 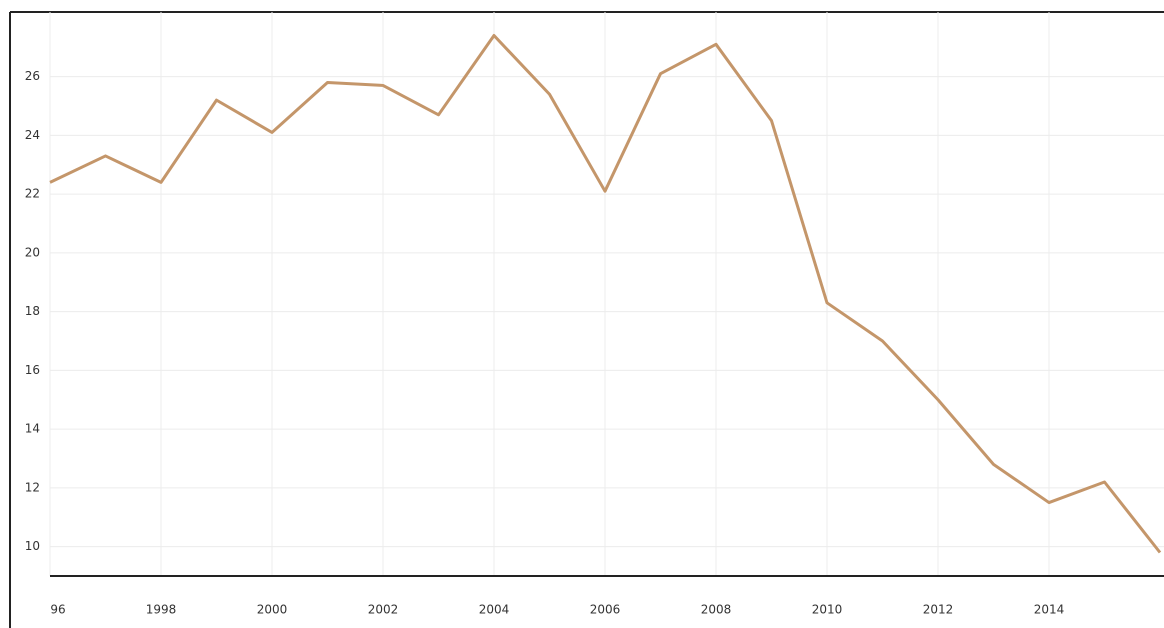 I want to click on y-tick-label: 18, so click(x=32, y=311).